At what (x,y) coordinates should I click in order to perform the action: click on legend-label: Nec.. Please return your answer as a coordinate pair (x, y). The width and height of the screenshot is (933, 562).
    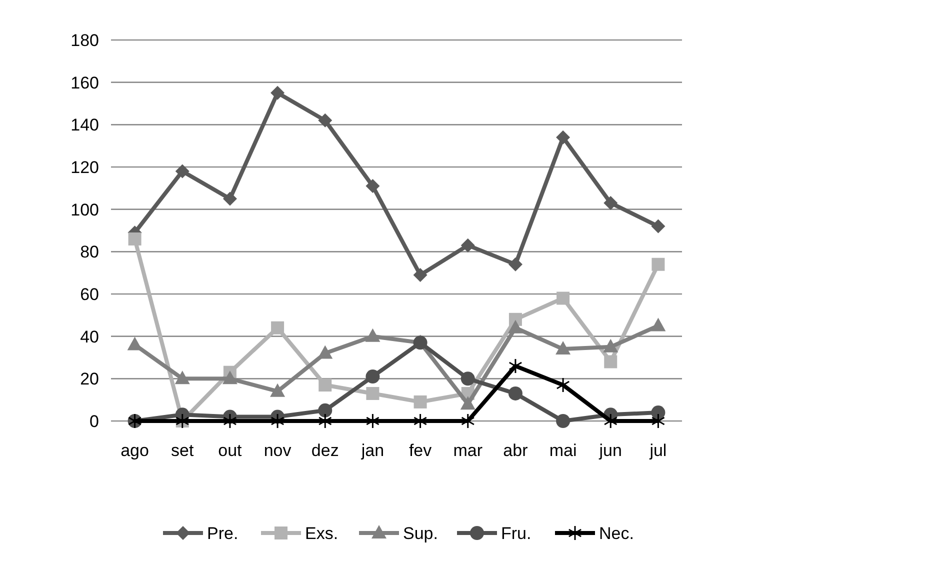
    Looking at the image, I should click on (616, 533).